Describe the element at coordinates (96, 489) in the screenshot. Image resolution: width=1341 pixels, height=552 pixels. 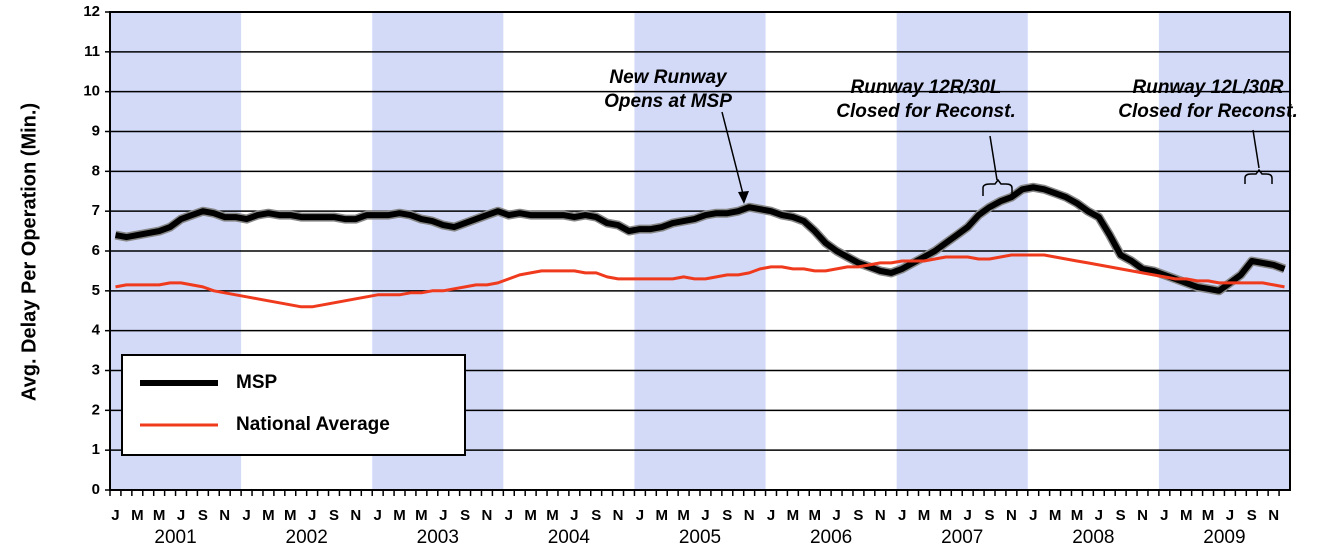
I see `y-tick-label: 0` at that location.